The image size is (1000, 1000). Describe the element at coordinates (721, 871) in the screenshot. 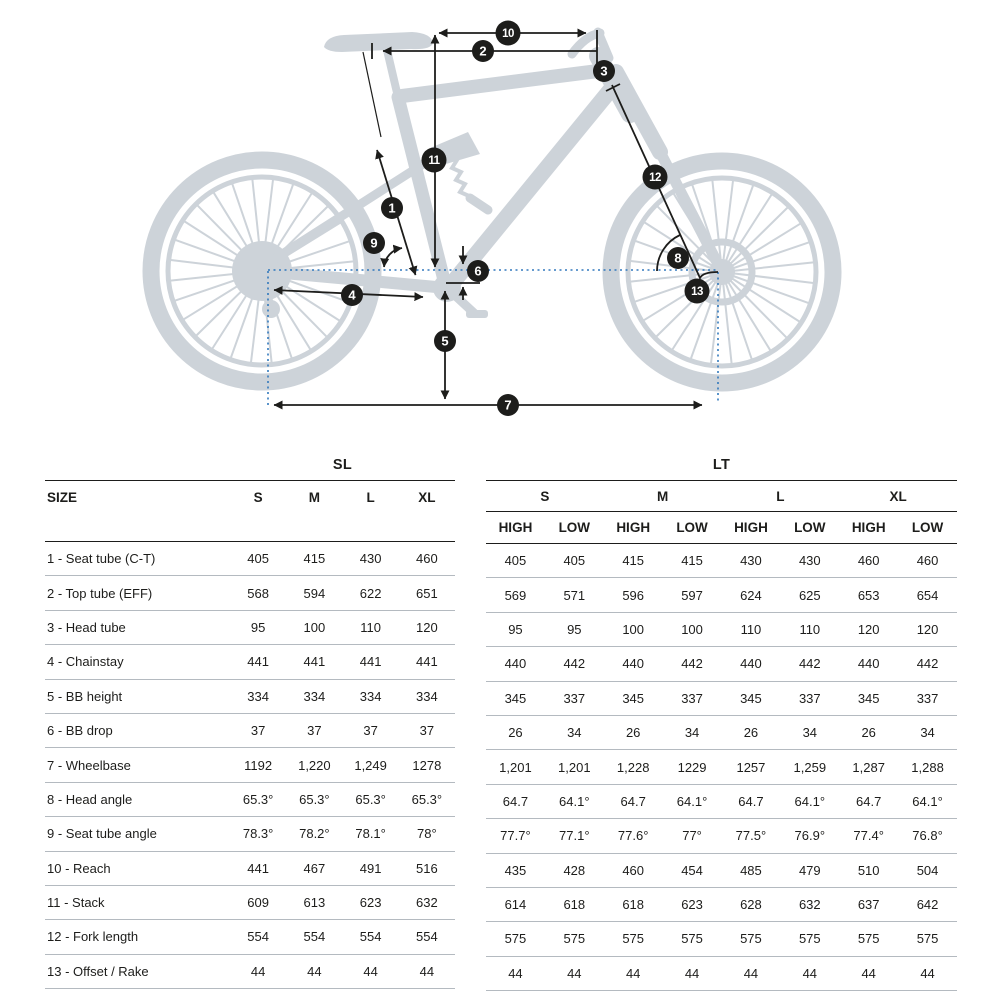

I see `table-row: 435 428 460 454 485 479 510 504` at that location.